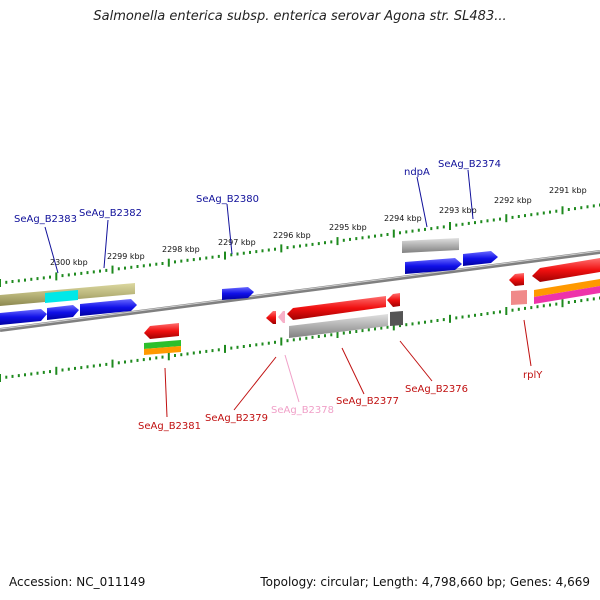 Image resolution: width=600 pixels, height=600 pixels. What do you see at coordinates (77, 582) in the screenshot?
I see `accession-text: Accession: NC_011149` at bounding box center [77, 582].